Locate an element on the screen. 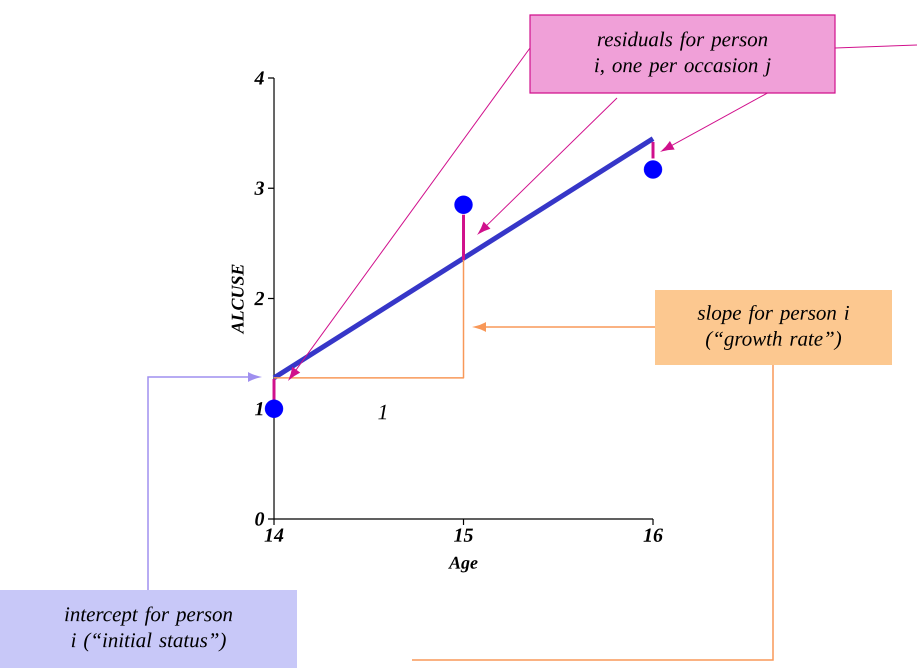  annotation: 1 is located at coordinates (382, 412).